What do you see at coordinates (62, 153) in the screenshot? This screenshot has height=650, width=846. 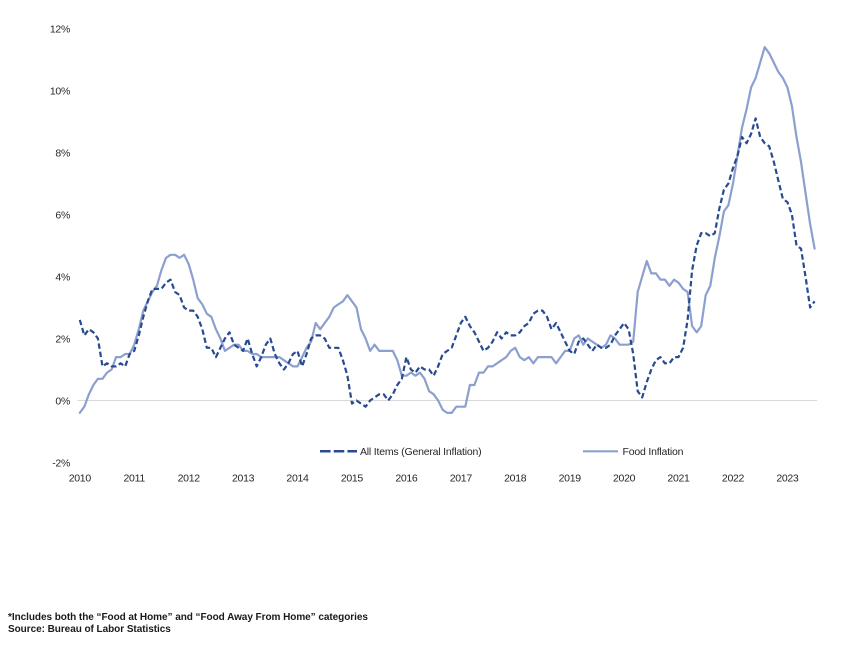 I see `svg-text: 8%` at bounding box center [62, 153].